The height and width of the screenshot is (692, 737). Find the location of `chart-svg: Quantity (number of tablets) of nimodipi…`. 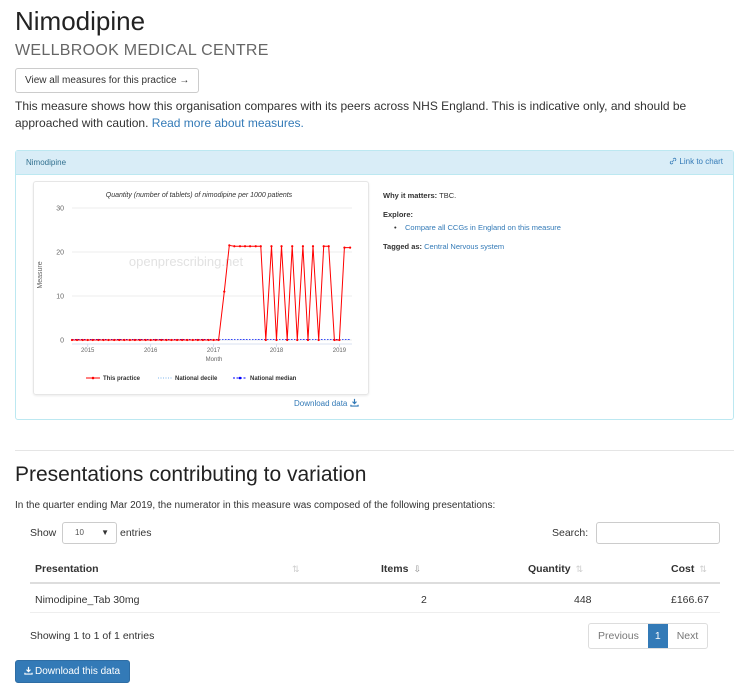

chart-svg: Quantity (number of tablets) of nimodipi… is located at coordinates (194, 287).